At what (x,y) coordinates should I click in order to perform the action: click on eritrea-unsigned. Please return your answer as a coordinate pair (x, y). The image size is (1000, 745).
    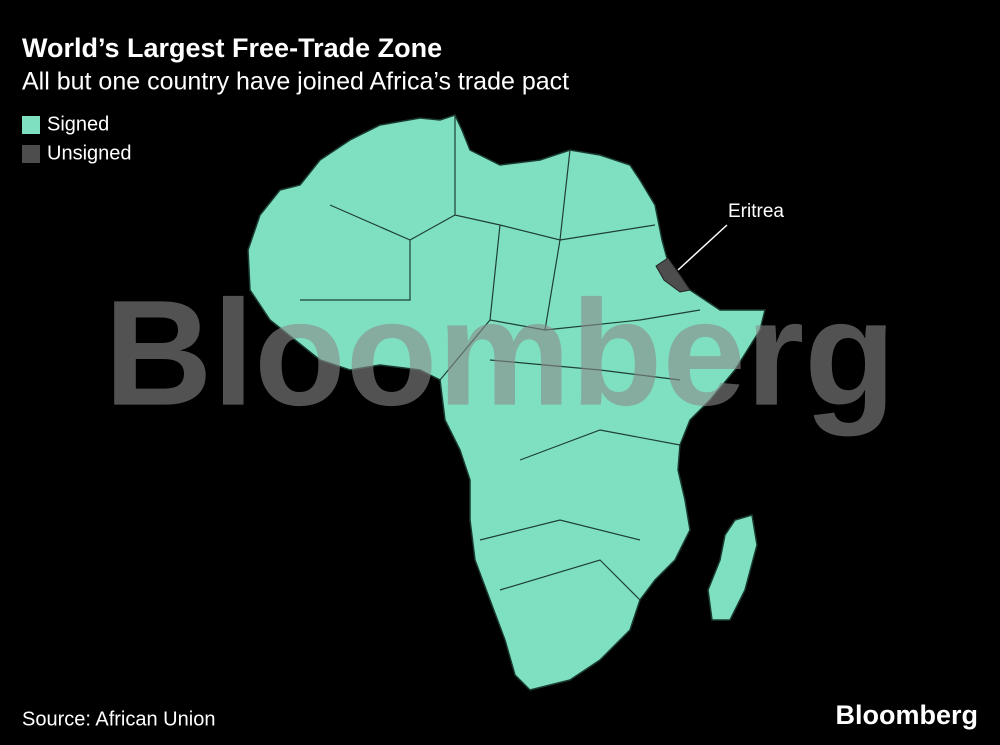
    Looking at the image, I should click on (673, 275).